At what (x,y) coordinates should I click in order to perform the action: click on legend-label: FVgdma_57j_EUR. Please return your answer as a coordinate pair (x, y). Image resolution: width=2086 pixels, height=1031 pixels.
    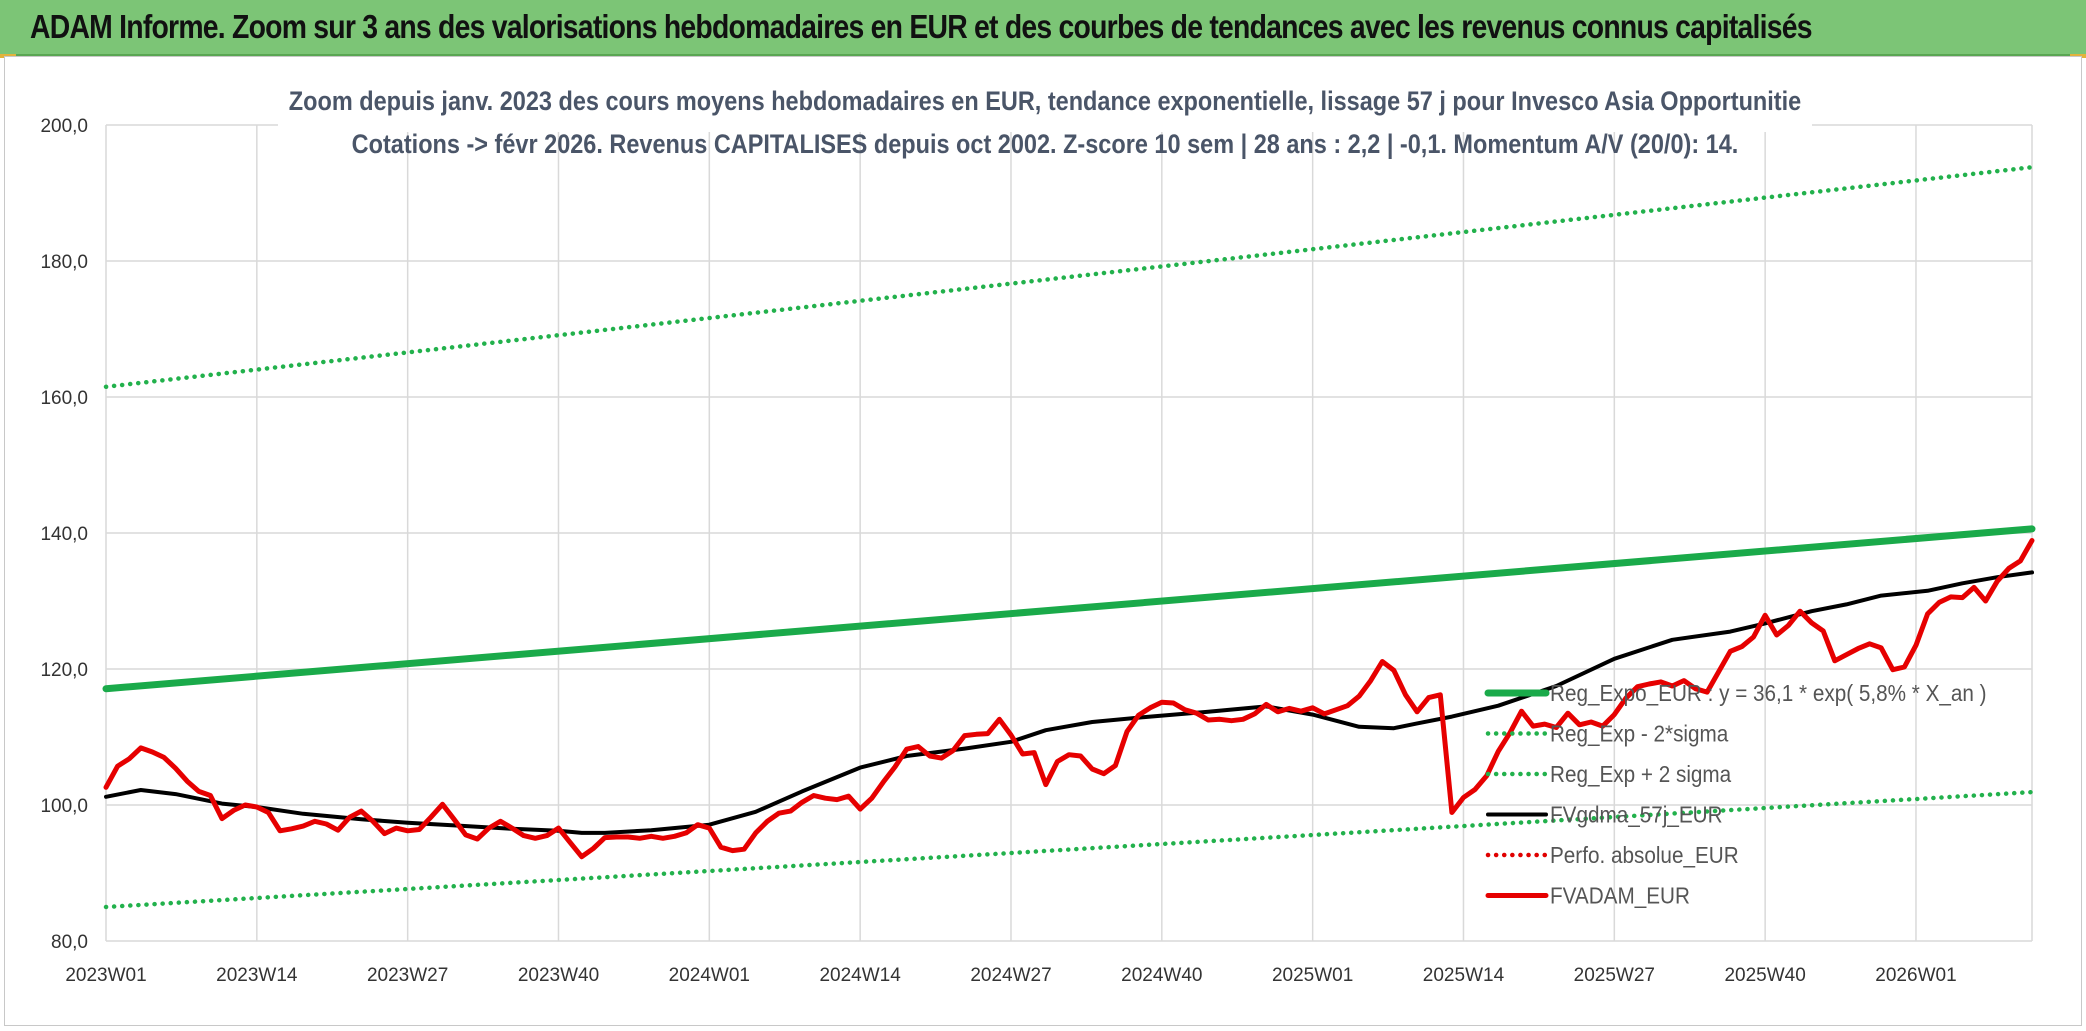
    Looking at the image, I should click on (1636, 814).